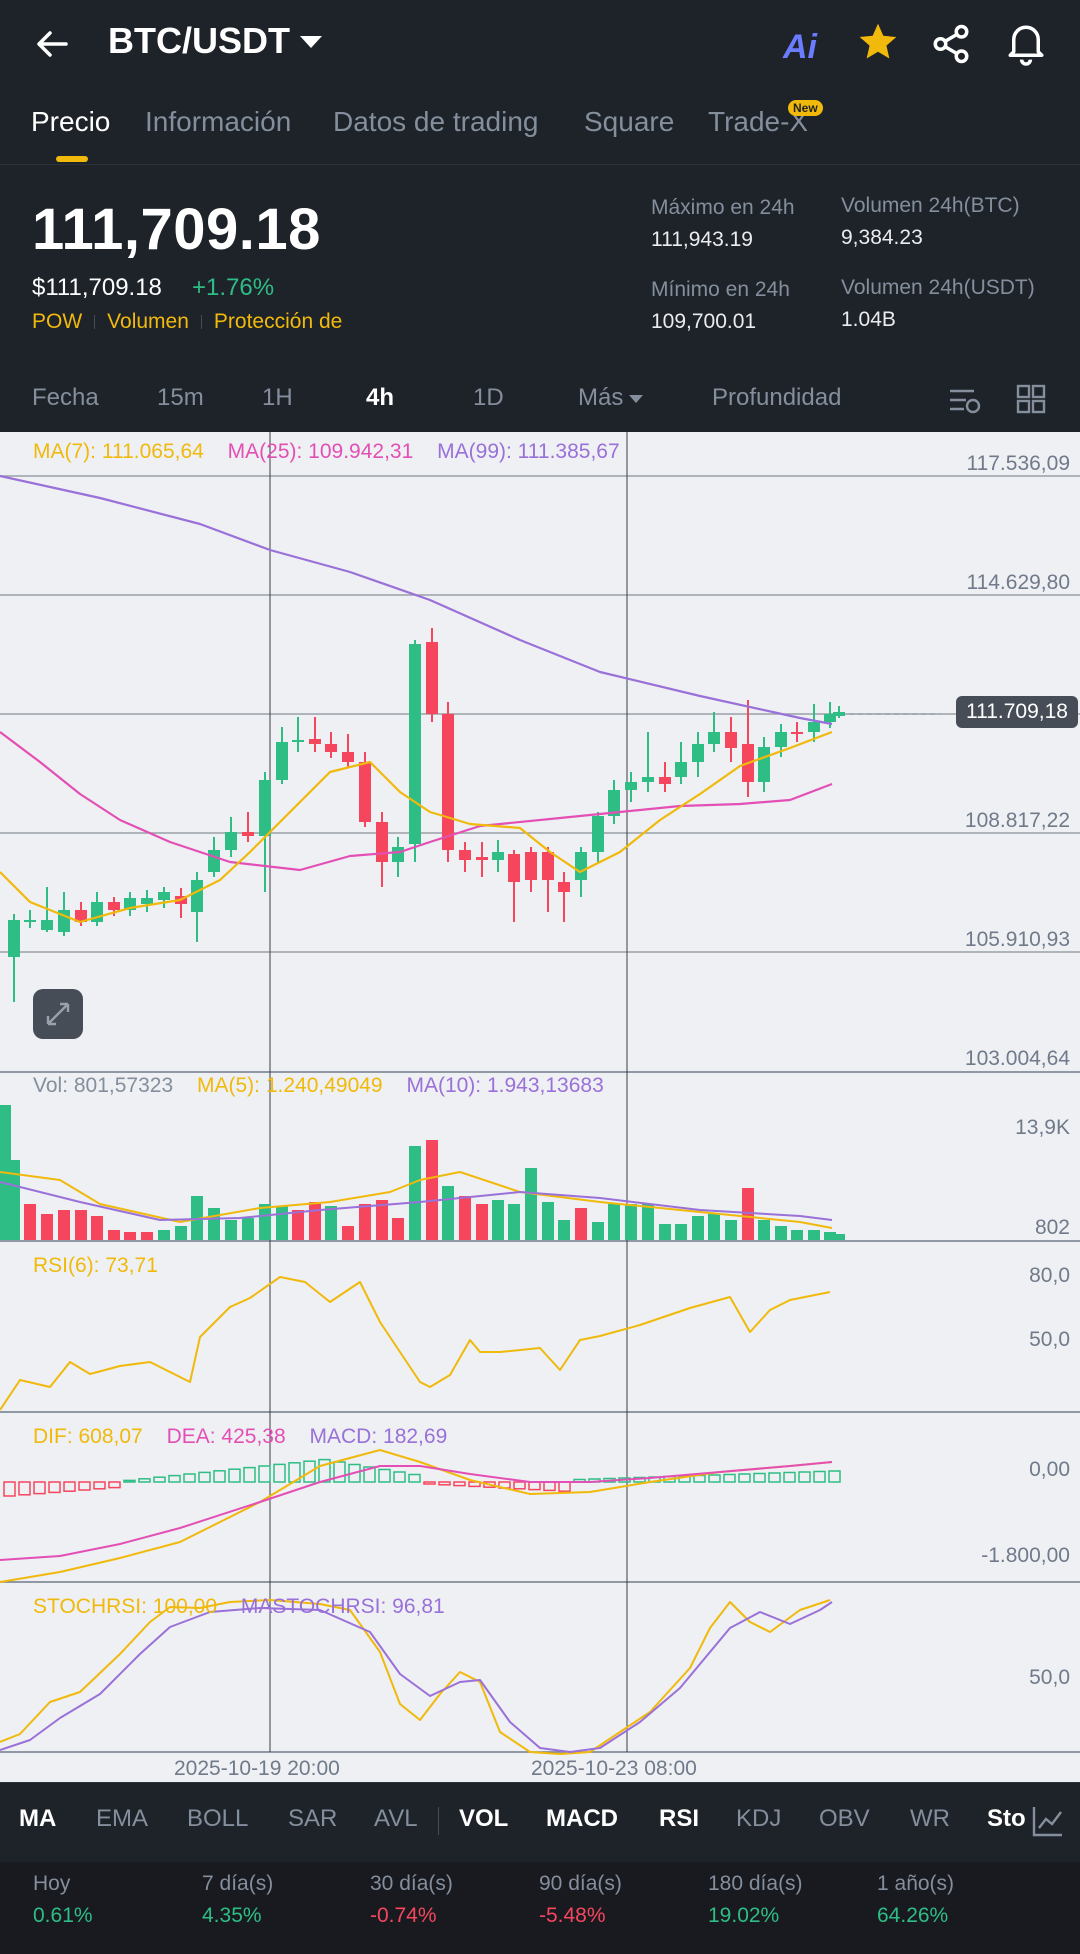  What do you see at coordinates (759, 1818) in the screenshot?
I see `indicator-kdj: KDJ` at bounding box center [759, 1818].